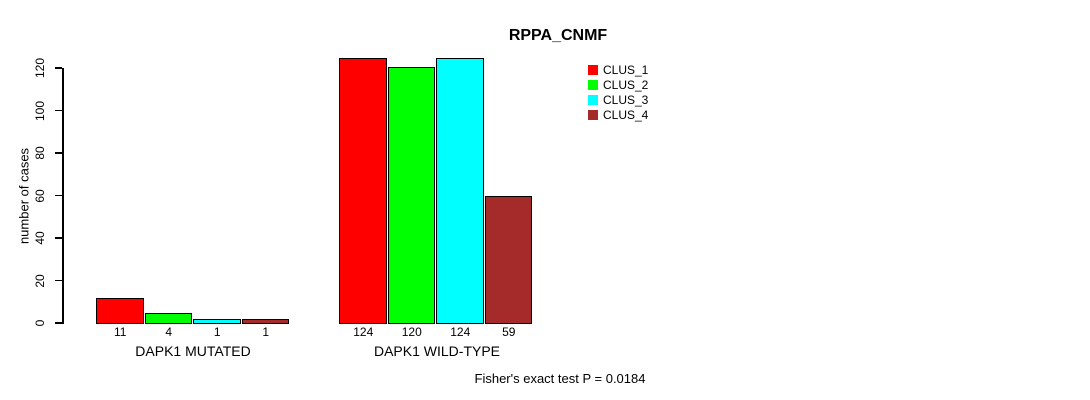  I want to click on legend-label-clus_3: CLUS_3, so click(626, 100).